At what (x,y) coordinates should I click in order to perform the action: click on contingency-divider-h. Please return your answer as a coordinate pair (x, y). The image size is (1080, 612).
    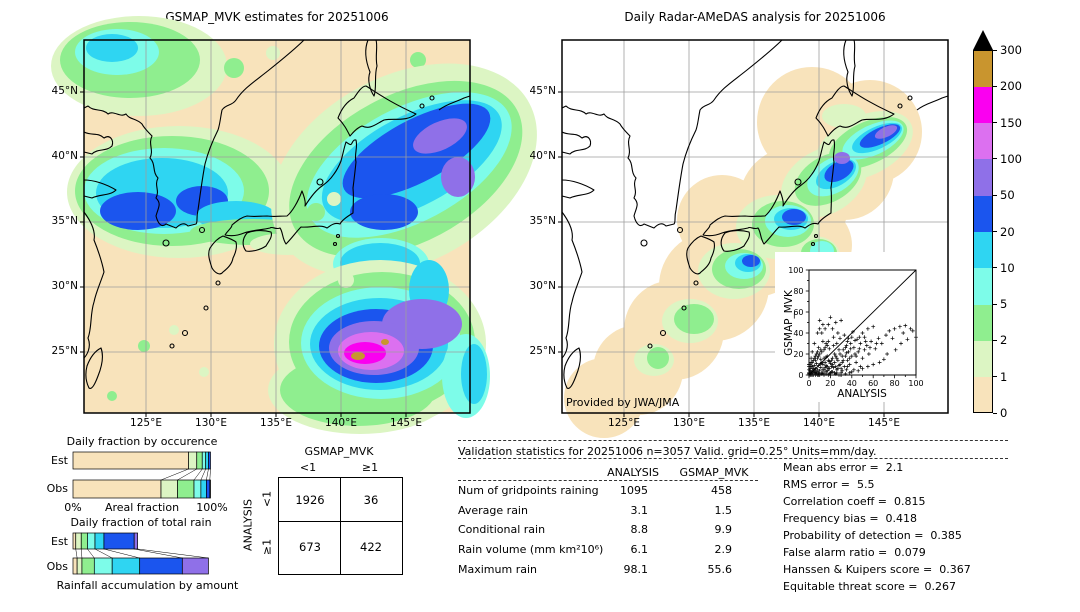
    Looking at the image, I should click on (340, 522).